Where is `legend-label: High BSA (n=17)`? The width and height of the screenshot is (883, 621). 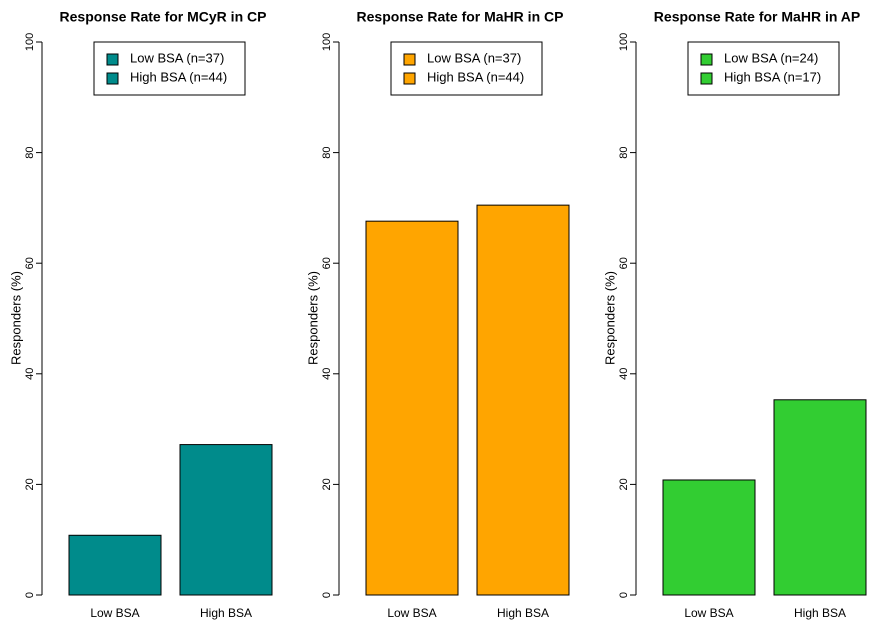
legend-label: High BSA (n=17) is located at coordinates (772, 76).